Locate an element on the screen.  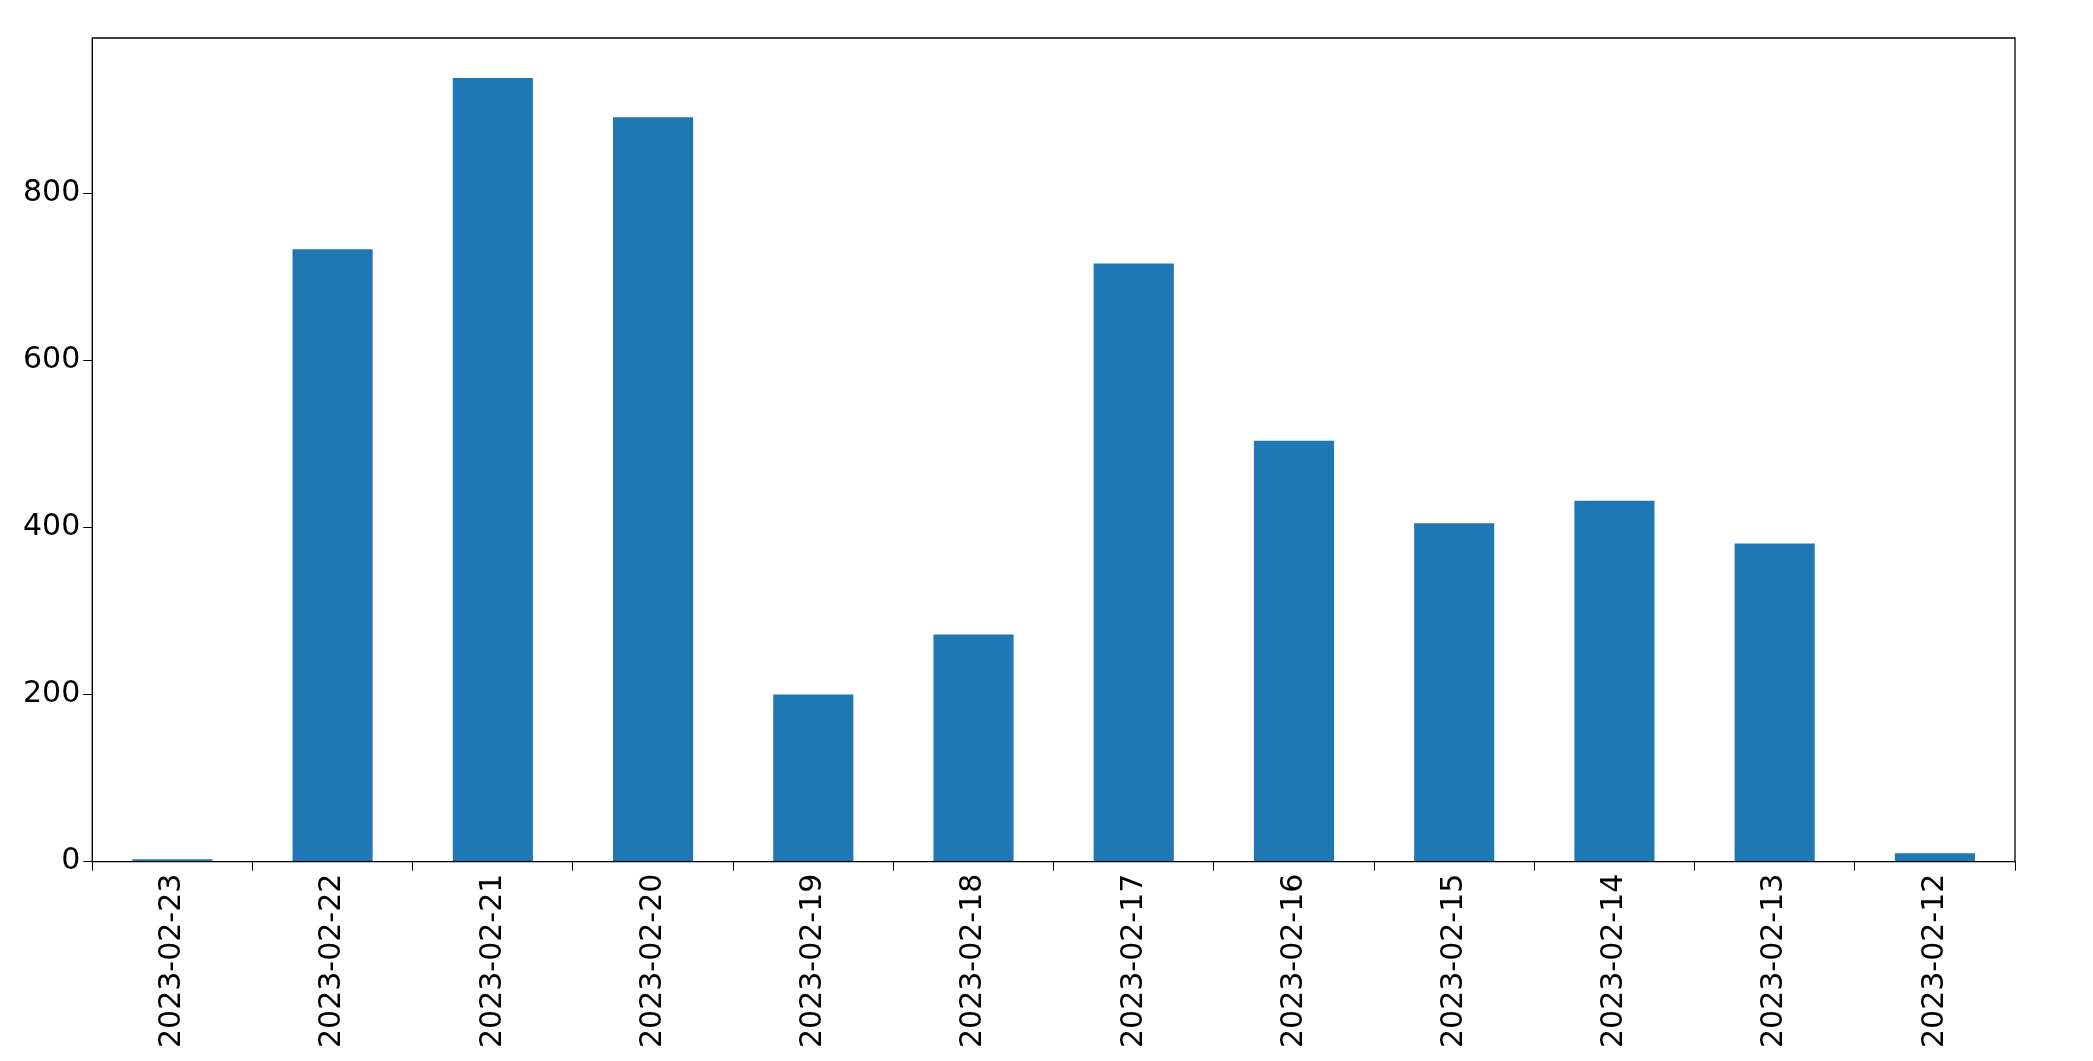
x-tick-label: 2023-02-17 is located at coordinates (1131, 961).